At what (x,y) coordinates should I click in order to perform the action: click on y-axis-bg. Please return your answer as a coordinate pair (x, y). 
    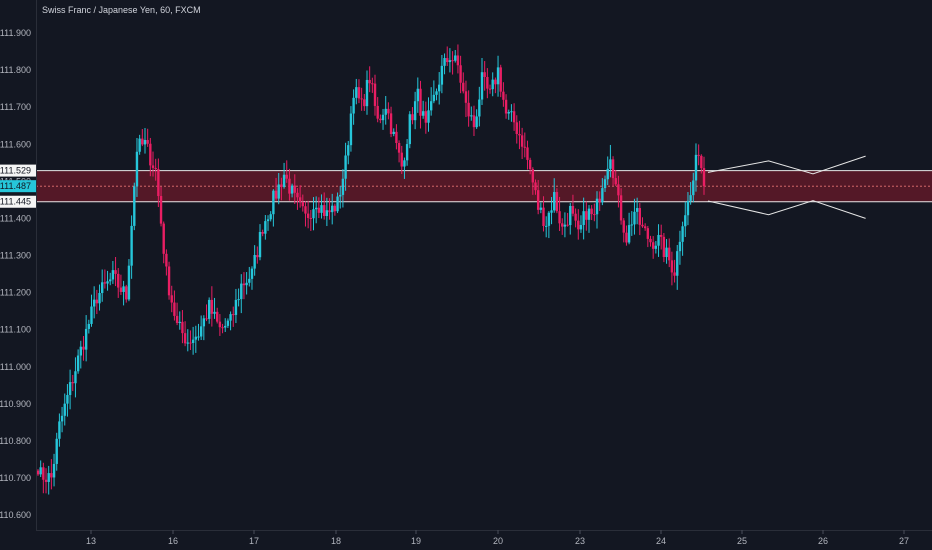
    Looking at the image, I should click on (18, 265).